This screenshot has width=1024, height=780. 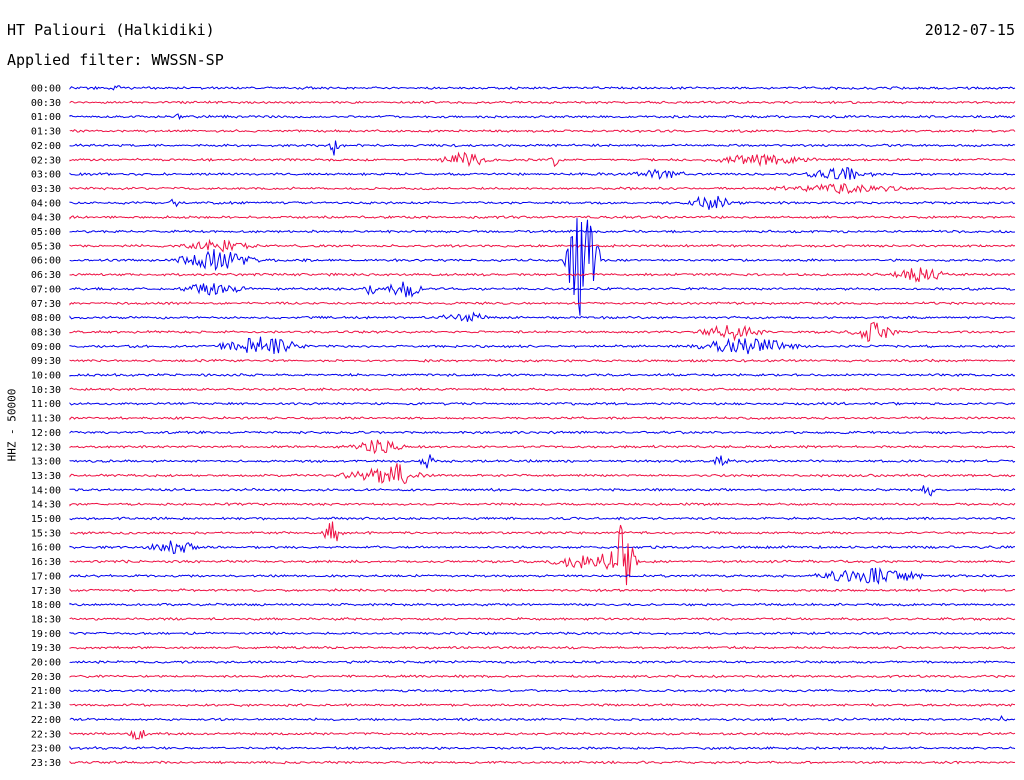 What do you see at coordinates (46, 619) in the screenshot?
I see `time-label: 18:30` at bounding box center [46, 619].